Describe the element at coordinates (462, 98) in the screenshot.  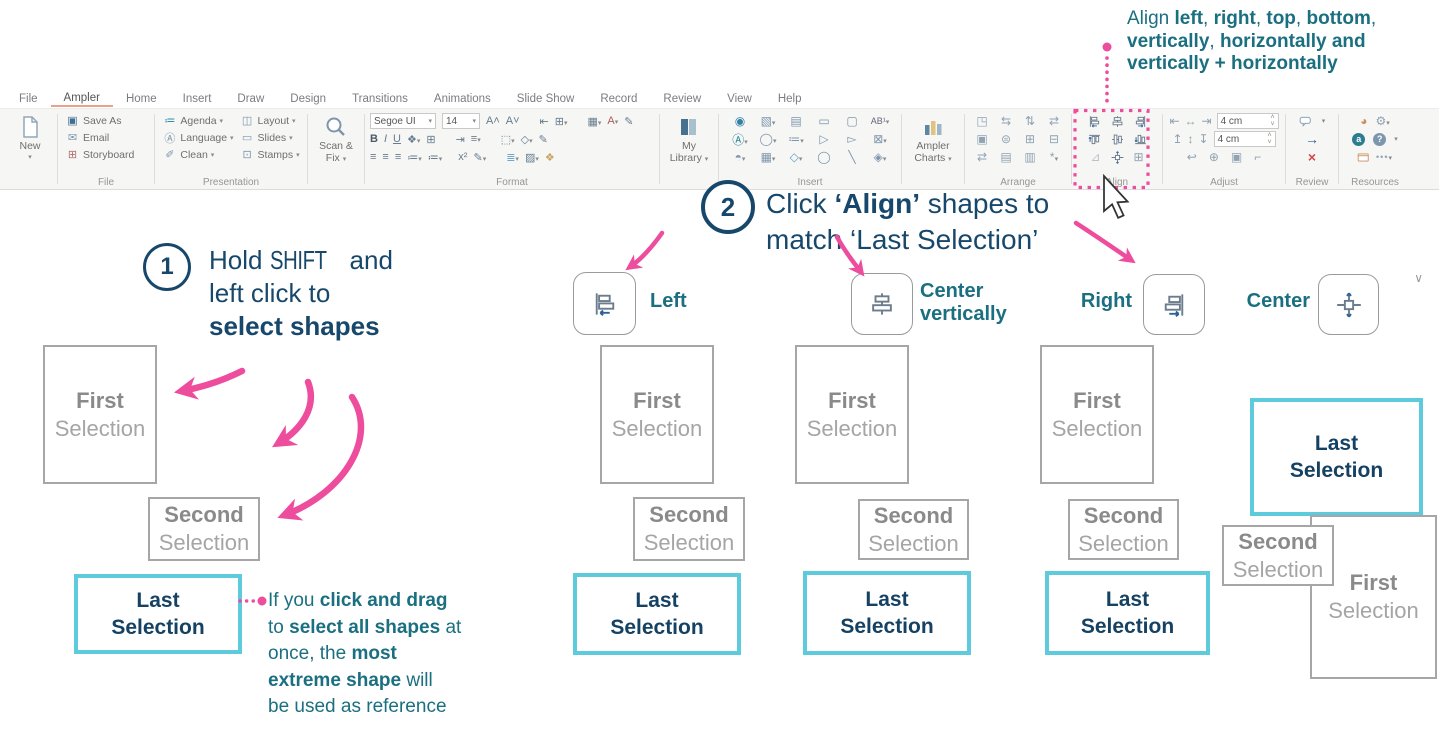
I see `tab-animations: Animations` at that location.